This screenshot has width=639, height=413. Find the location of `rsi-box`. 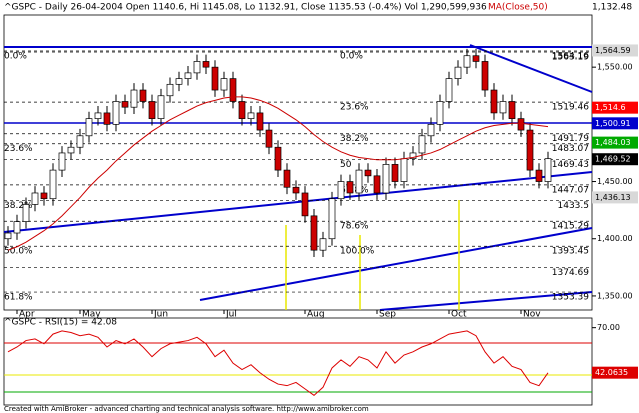

rsi-box is located at coordinates (615, 372).